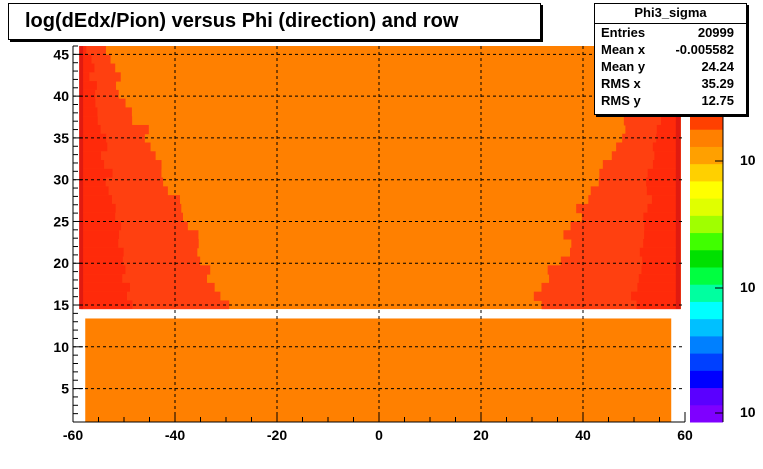 The width and height of the screenshot is (763, 469). Describe the element at coordinates (623, 49) in the screenshot. I see `stat-label: Mean x` at that location.